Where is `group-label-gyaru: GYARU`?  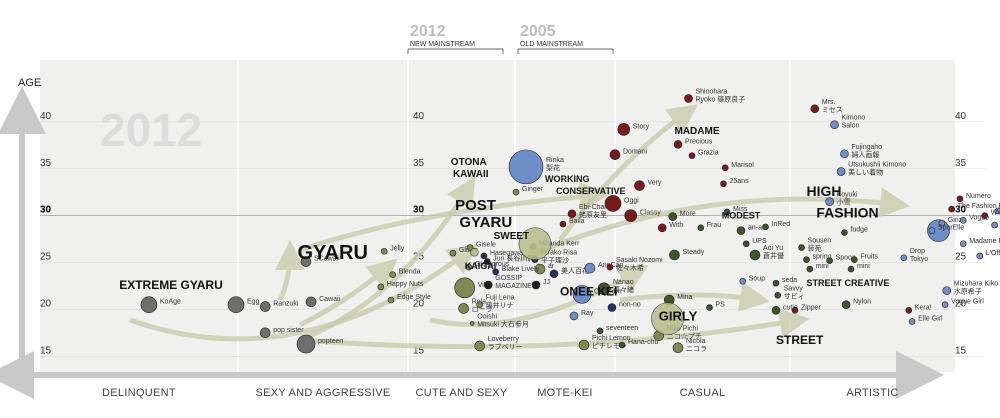
group-label-gyaru: GYARU is located at coordinates (485, 222).